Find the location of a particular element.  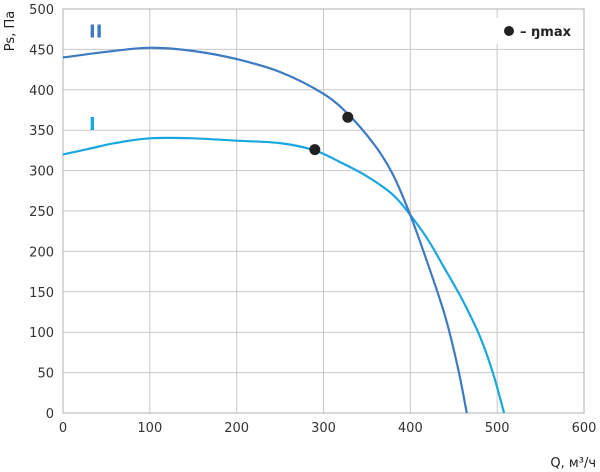

legend-eta-max-marker is located at coordinates (509, 31).